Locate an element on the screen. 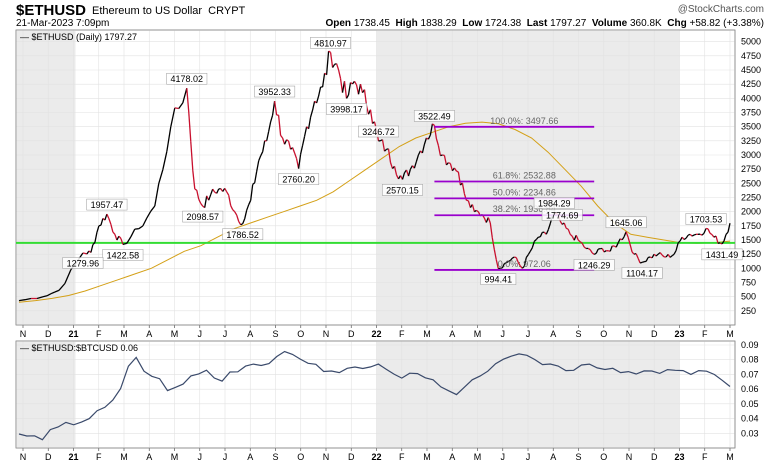 The width and height of the screenshot is (780, 465). price-x-tick-label: F is located at coordinates (99, 334).